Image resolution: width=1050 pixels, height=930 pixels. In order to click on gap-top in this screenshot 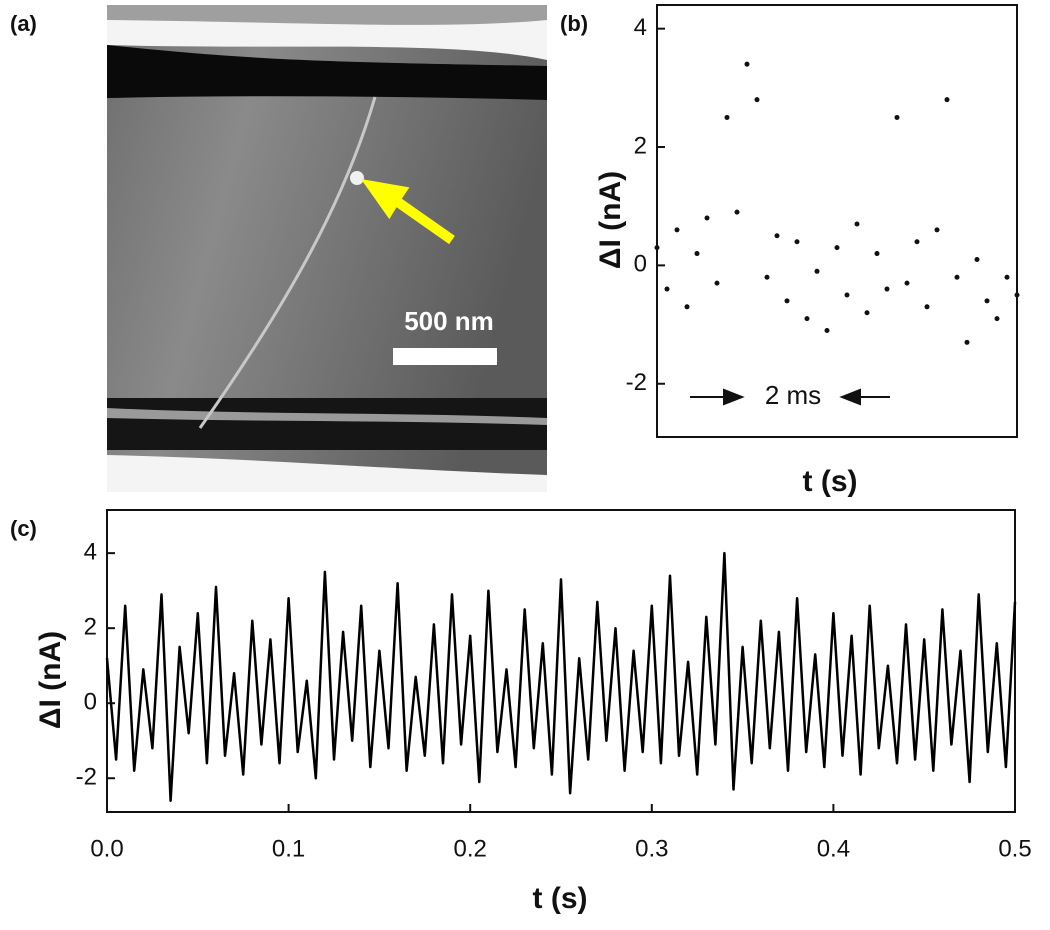, I will do `click(327, 72)`.